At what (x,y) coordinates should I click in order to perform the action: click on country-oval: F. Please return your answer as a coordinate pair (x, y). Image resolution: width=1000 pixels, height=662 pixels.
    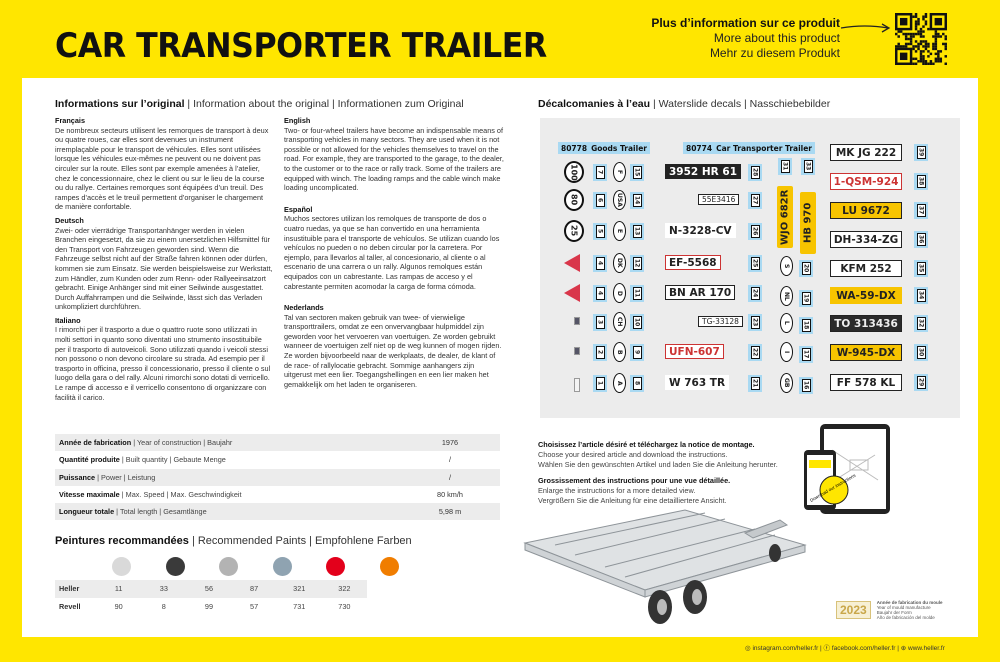
    Looking at the image, I should click on (619, 172).